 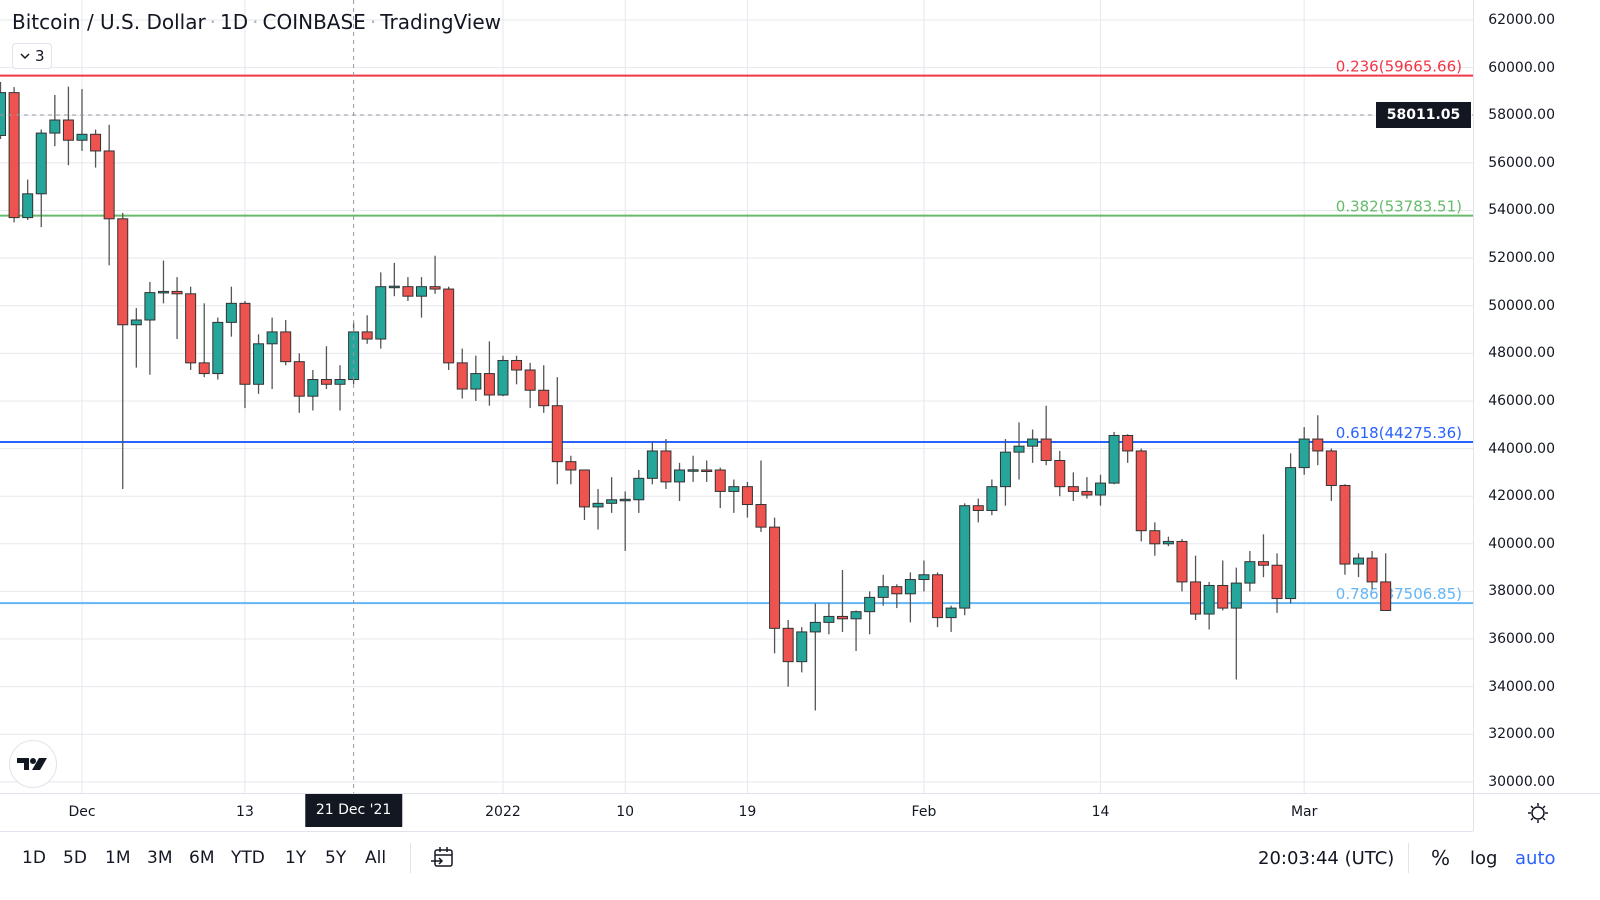 I want to click on calendar-go-to-icon, so click(x=442, y=857).